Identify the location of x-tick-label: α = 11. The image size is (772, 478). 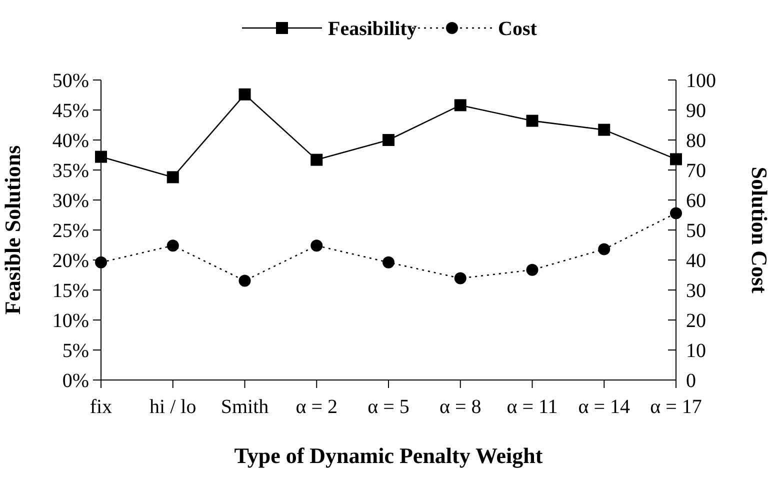
(532, 407).